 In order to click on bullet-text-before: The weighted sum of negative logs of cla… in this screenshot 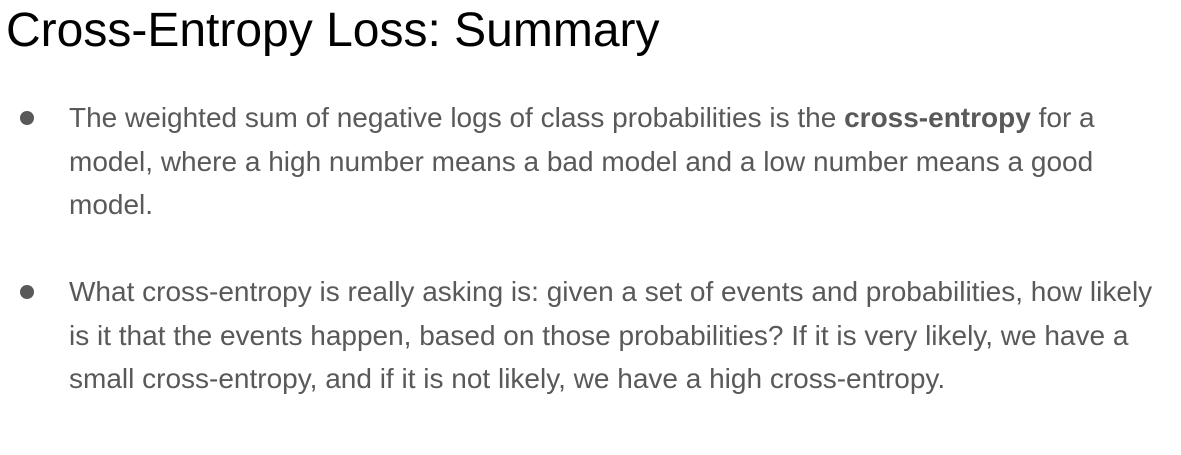, I will do `click(457, 117)`.